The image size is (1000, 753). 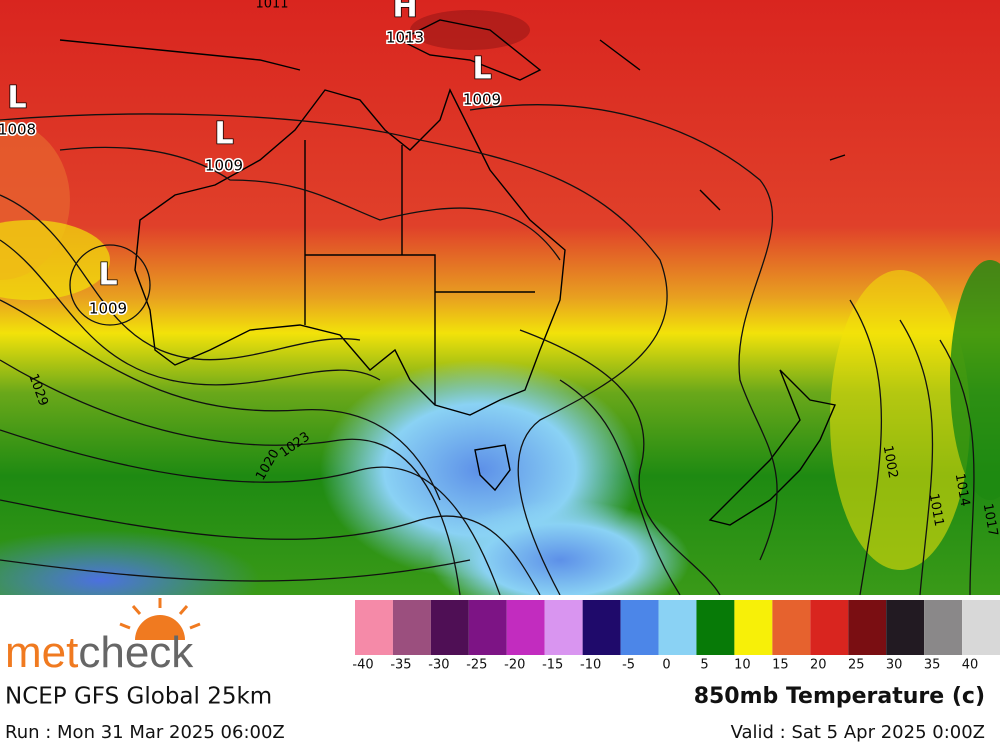 I want to click on logo-rays, so click(x=160, y=614).